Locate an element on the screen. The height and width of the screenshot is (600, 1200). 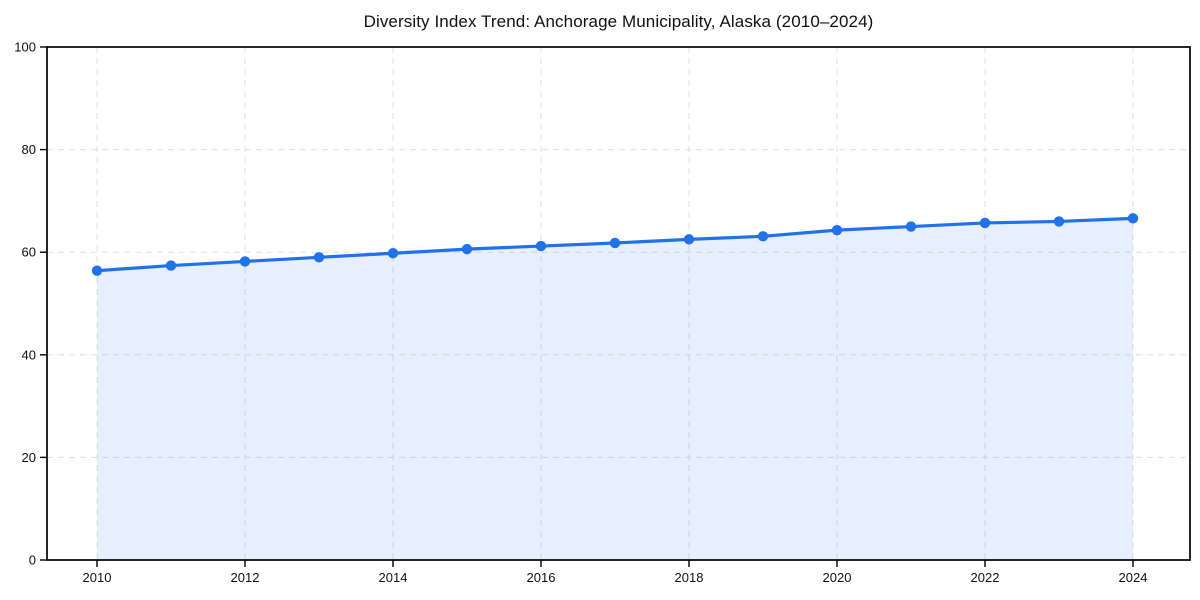
data-point-2022 is located at coordinates (985, 223).